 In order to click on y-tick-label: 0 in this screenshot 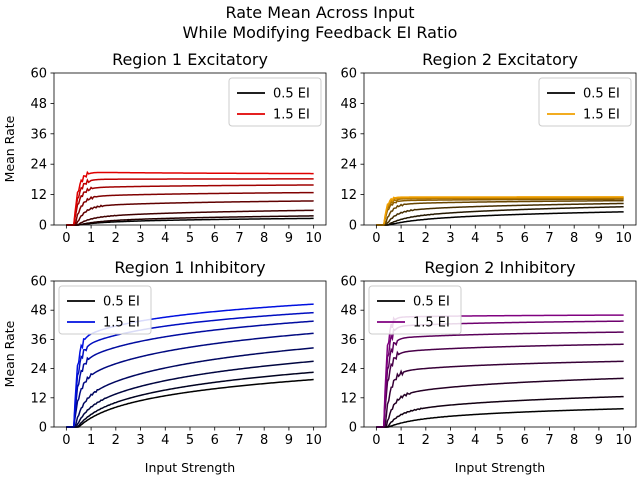, I will do `click(353, 428)`.